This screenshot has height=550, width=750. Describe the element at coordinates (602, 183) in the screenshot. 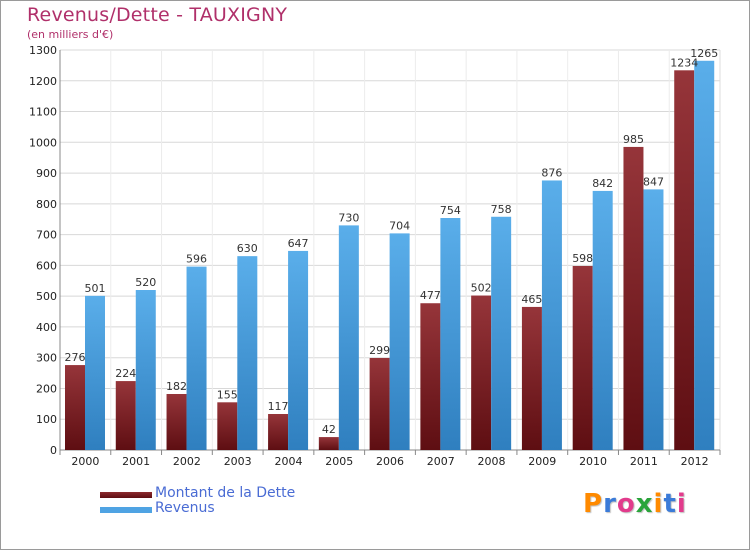

I see `data-label-revenus-2010: 842` at that location.